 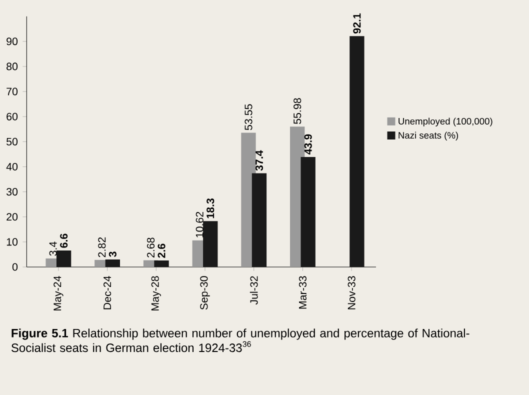 I want to click on x-tick-label: Jul-32, so click(x=254, y=290).